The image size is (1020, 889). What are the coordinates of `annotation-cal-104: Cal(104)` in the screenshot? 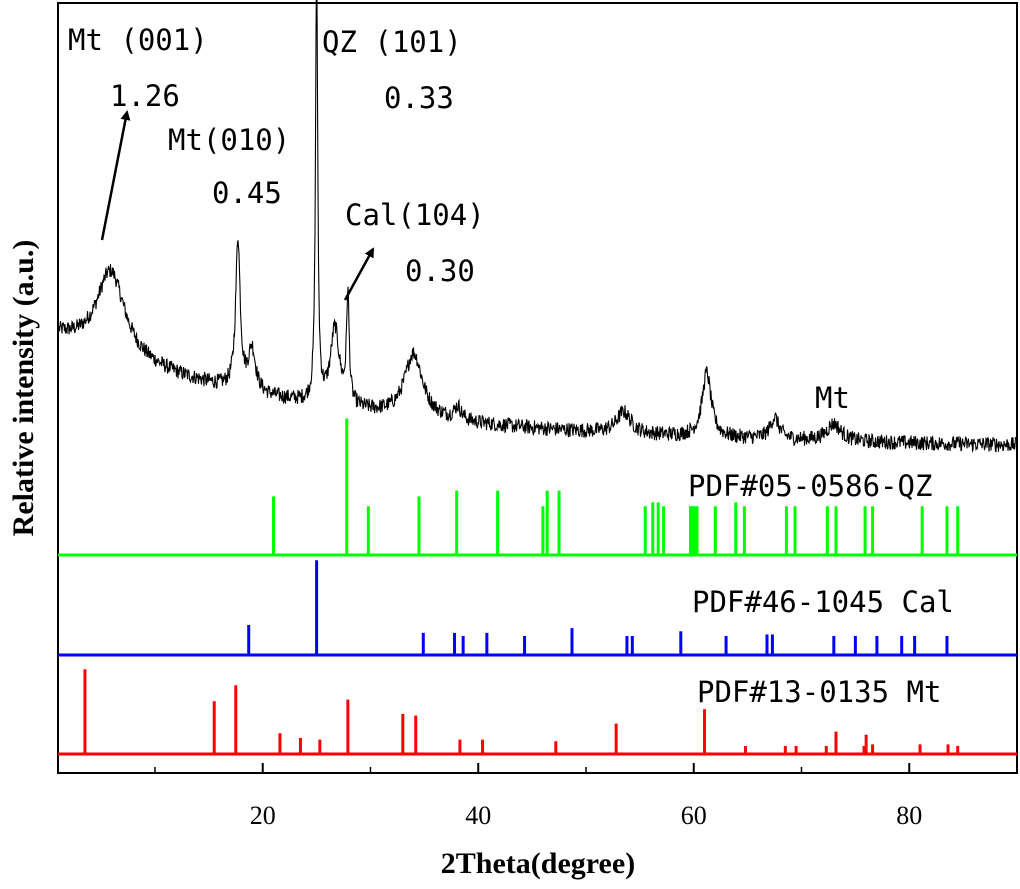 It's located at (415, 215).